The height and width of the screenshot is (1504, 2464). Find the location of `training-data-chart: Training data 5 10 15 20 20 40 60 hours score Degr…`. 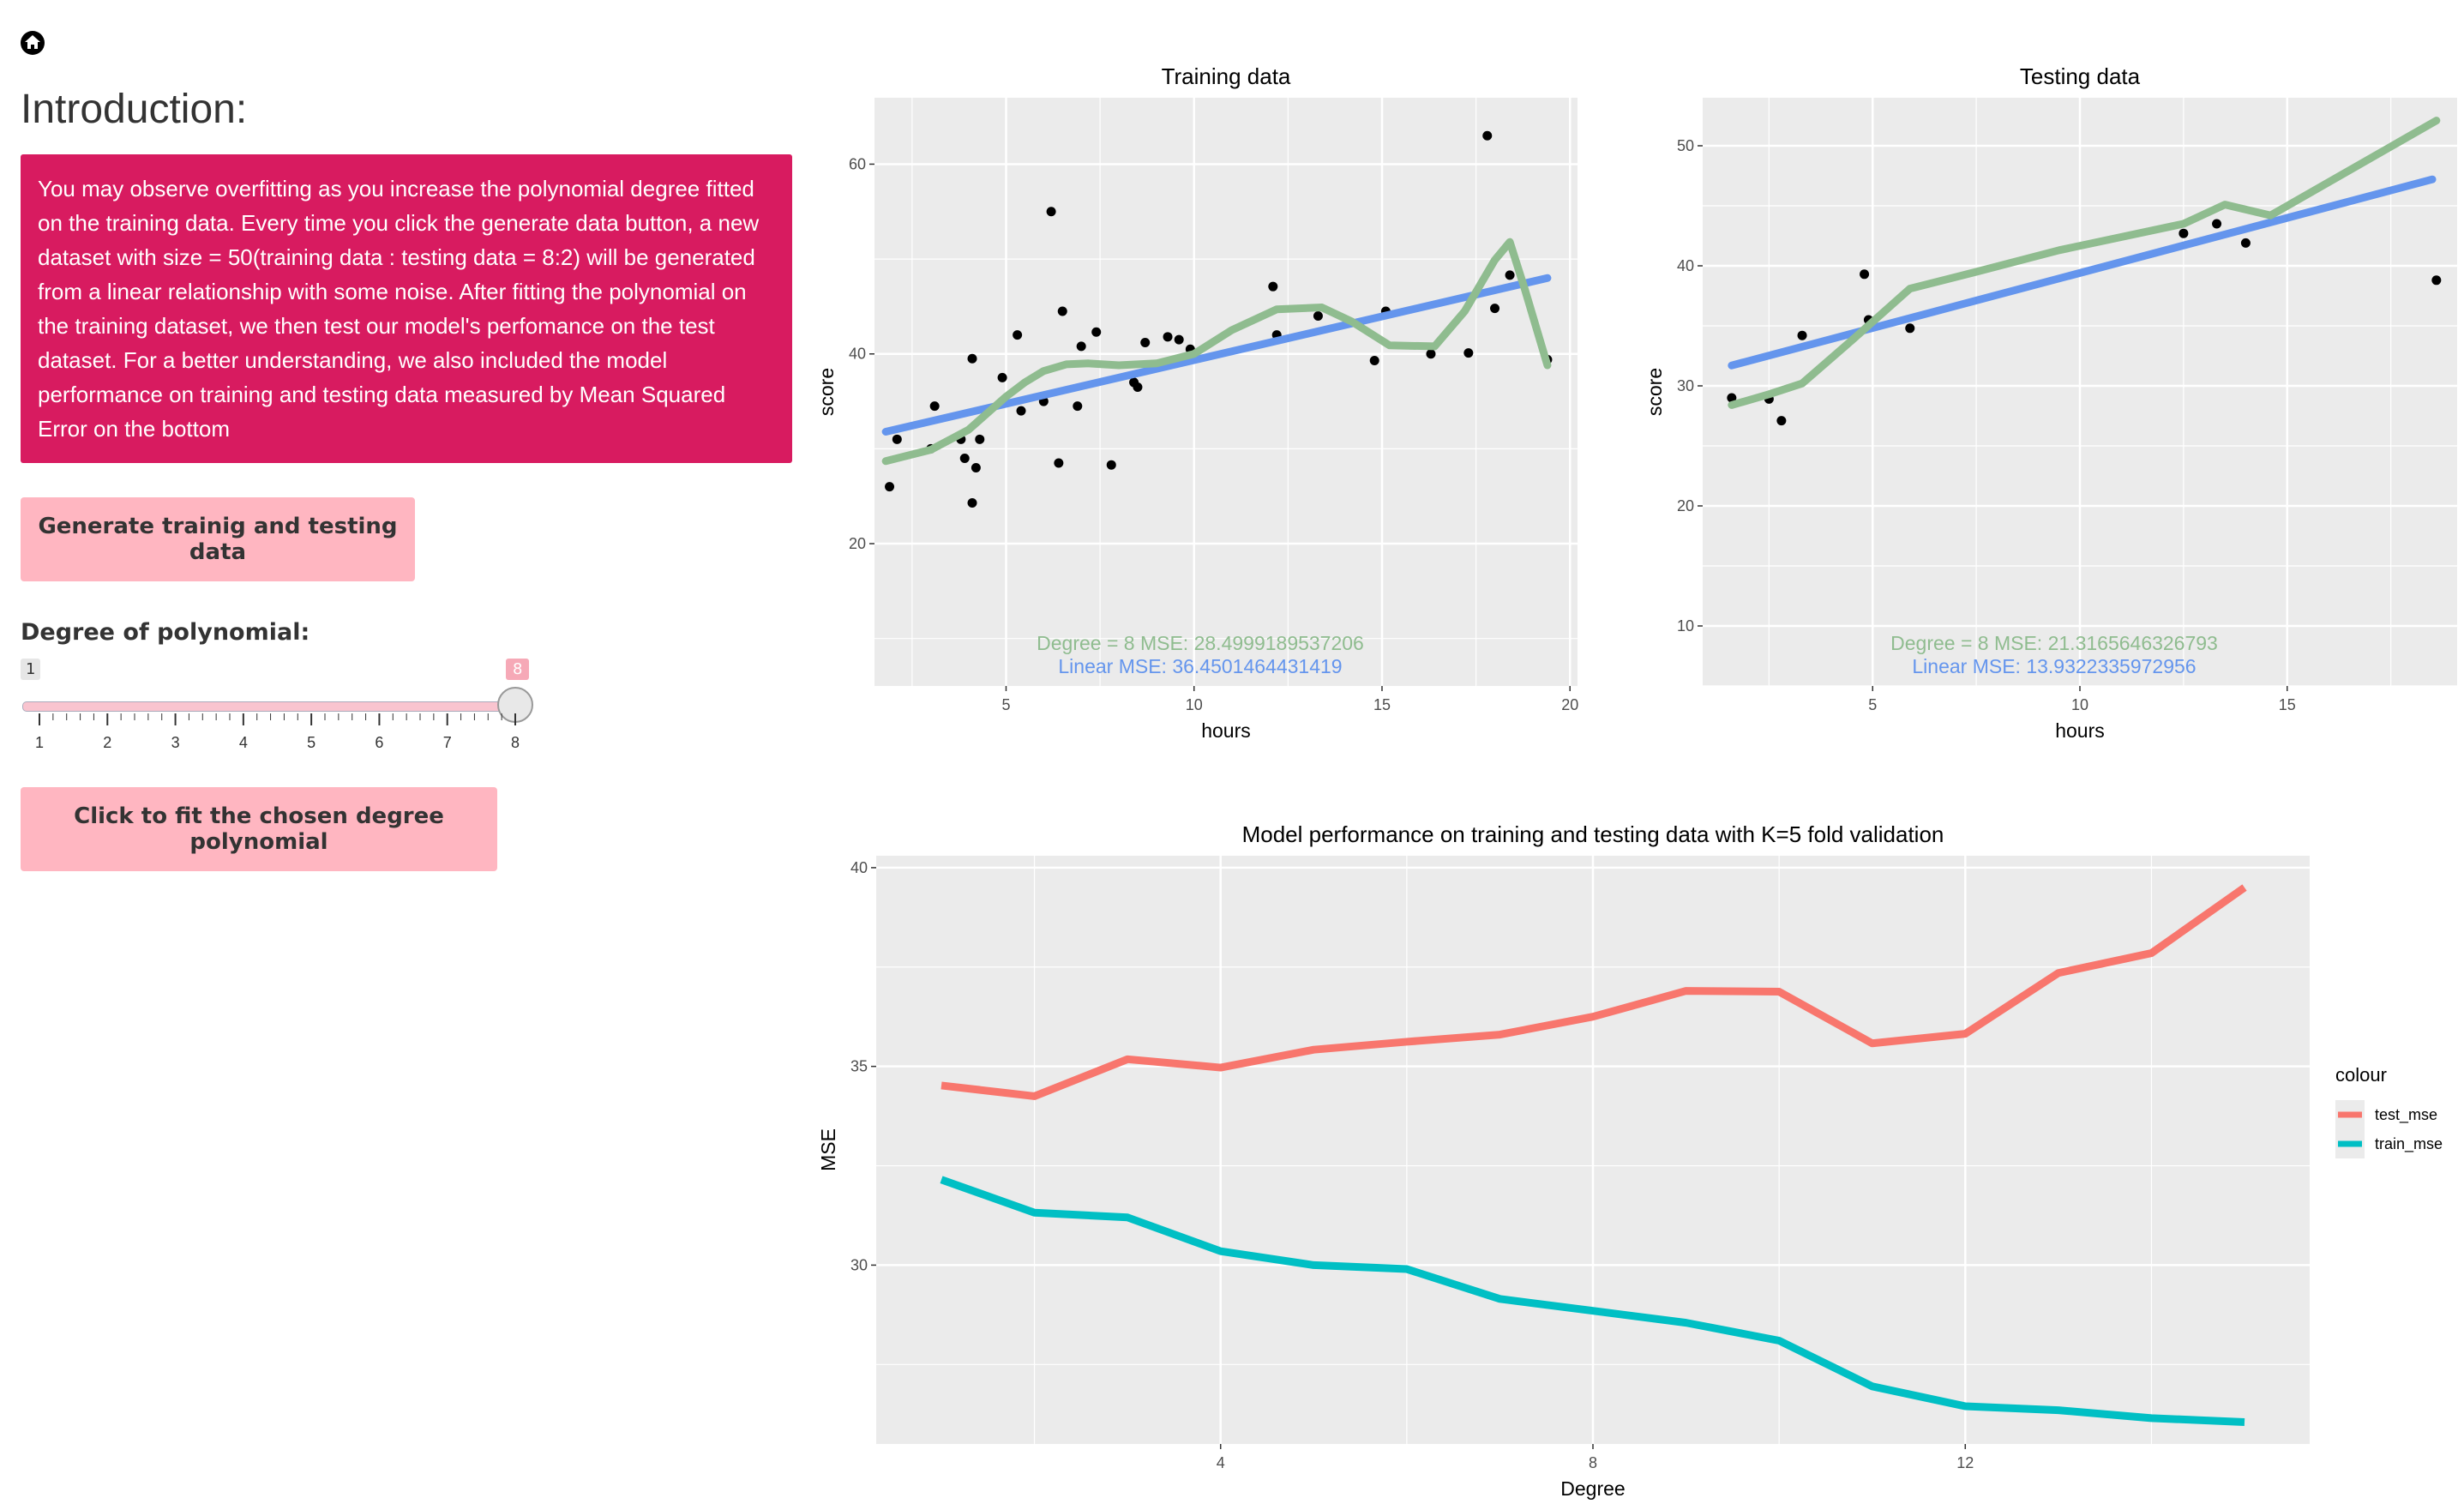

training-data-chart: Training data 5 10 15 20 20 40 60 hours score Degr… is located at coordinates (1196, 402).